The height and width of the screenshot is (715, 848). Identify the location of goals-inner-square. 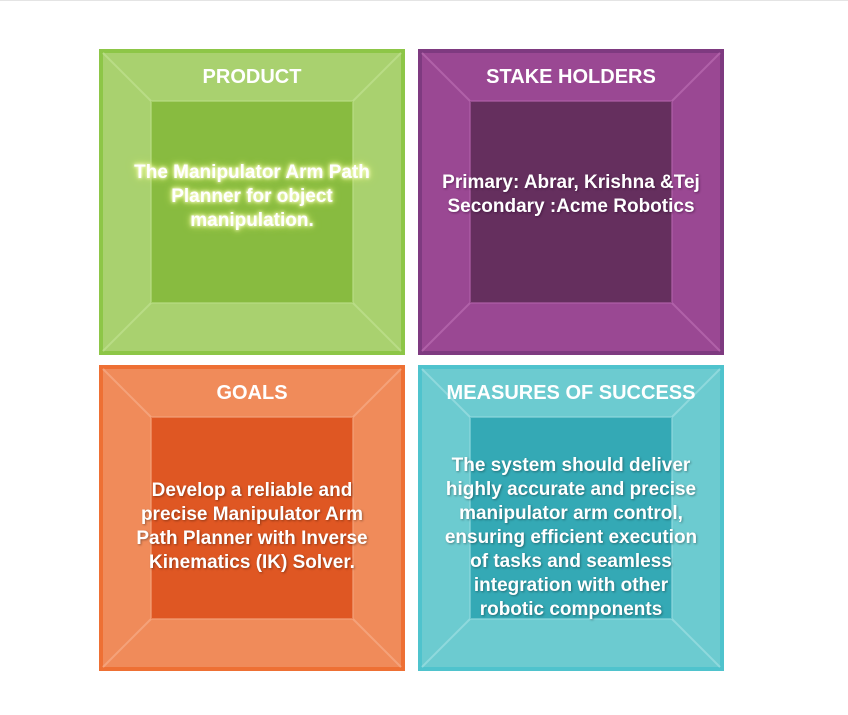
(252, 518).